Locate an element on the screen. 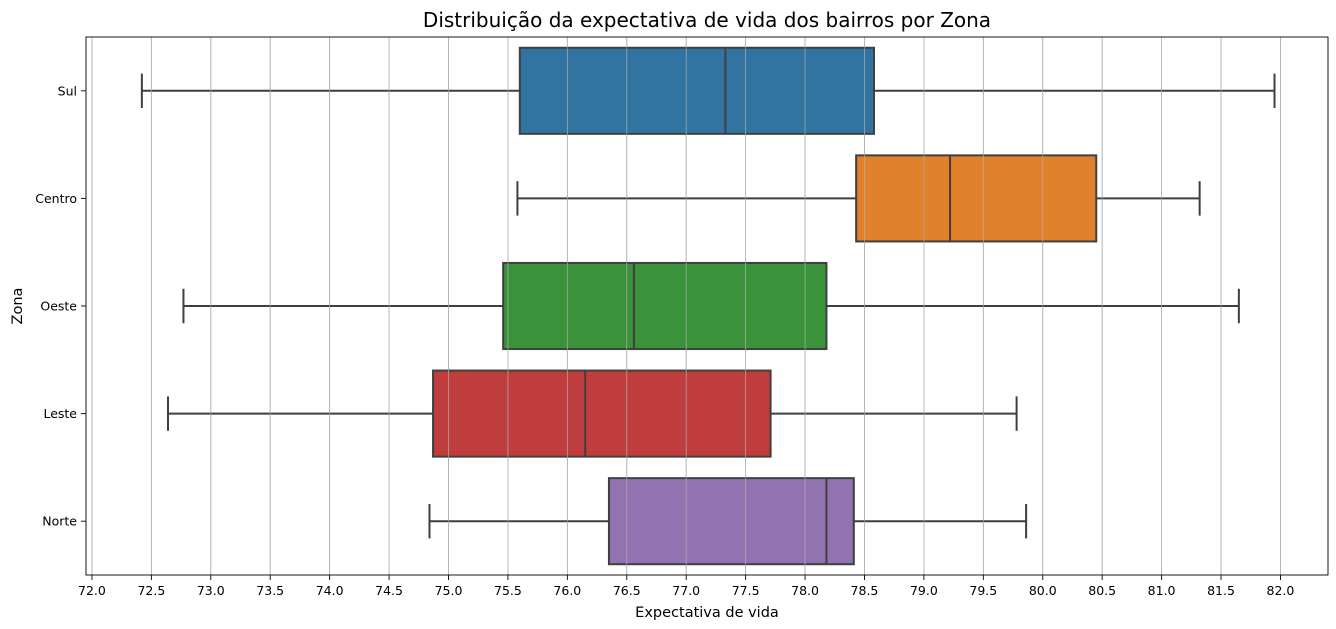  y-axis-label: Zona is located at coordinates (18, 306).